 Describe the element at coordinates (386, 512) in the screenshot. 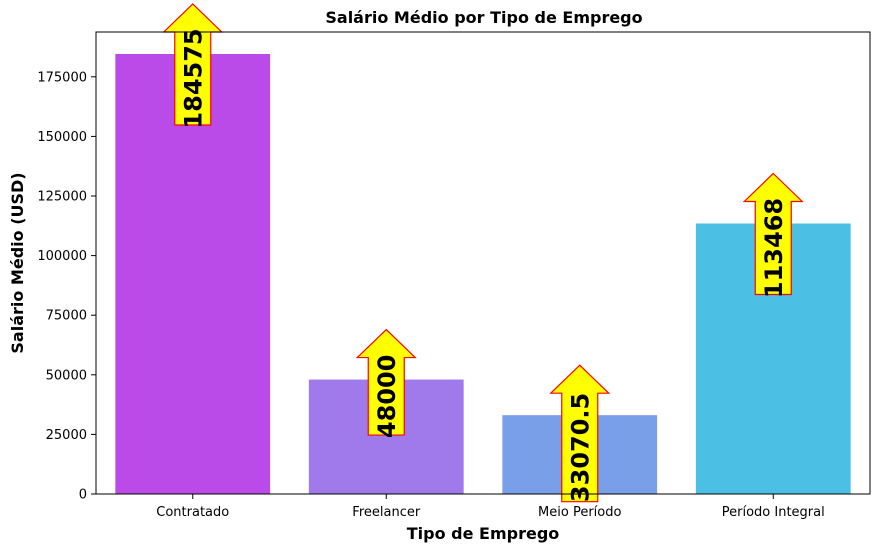

I see `x-tick-label: Freelancer` at that location.